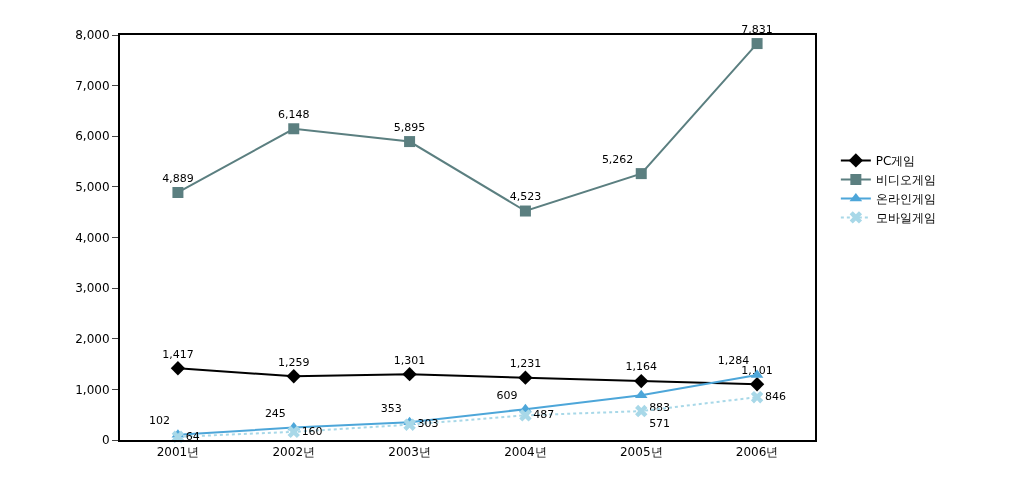 Image resolution: width=1031 pixels, height=499 pixels. Describe the element at coordinates (617, 159) in the screenshot. I see `data-label: 5,262` at that location.